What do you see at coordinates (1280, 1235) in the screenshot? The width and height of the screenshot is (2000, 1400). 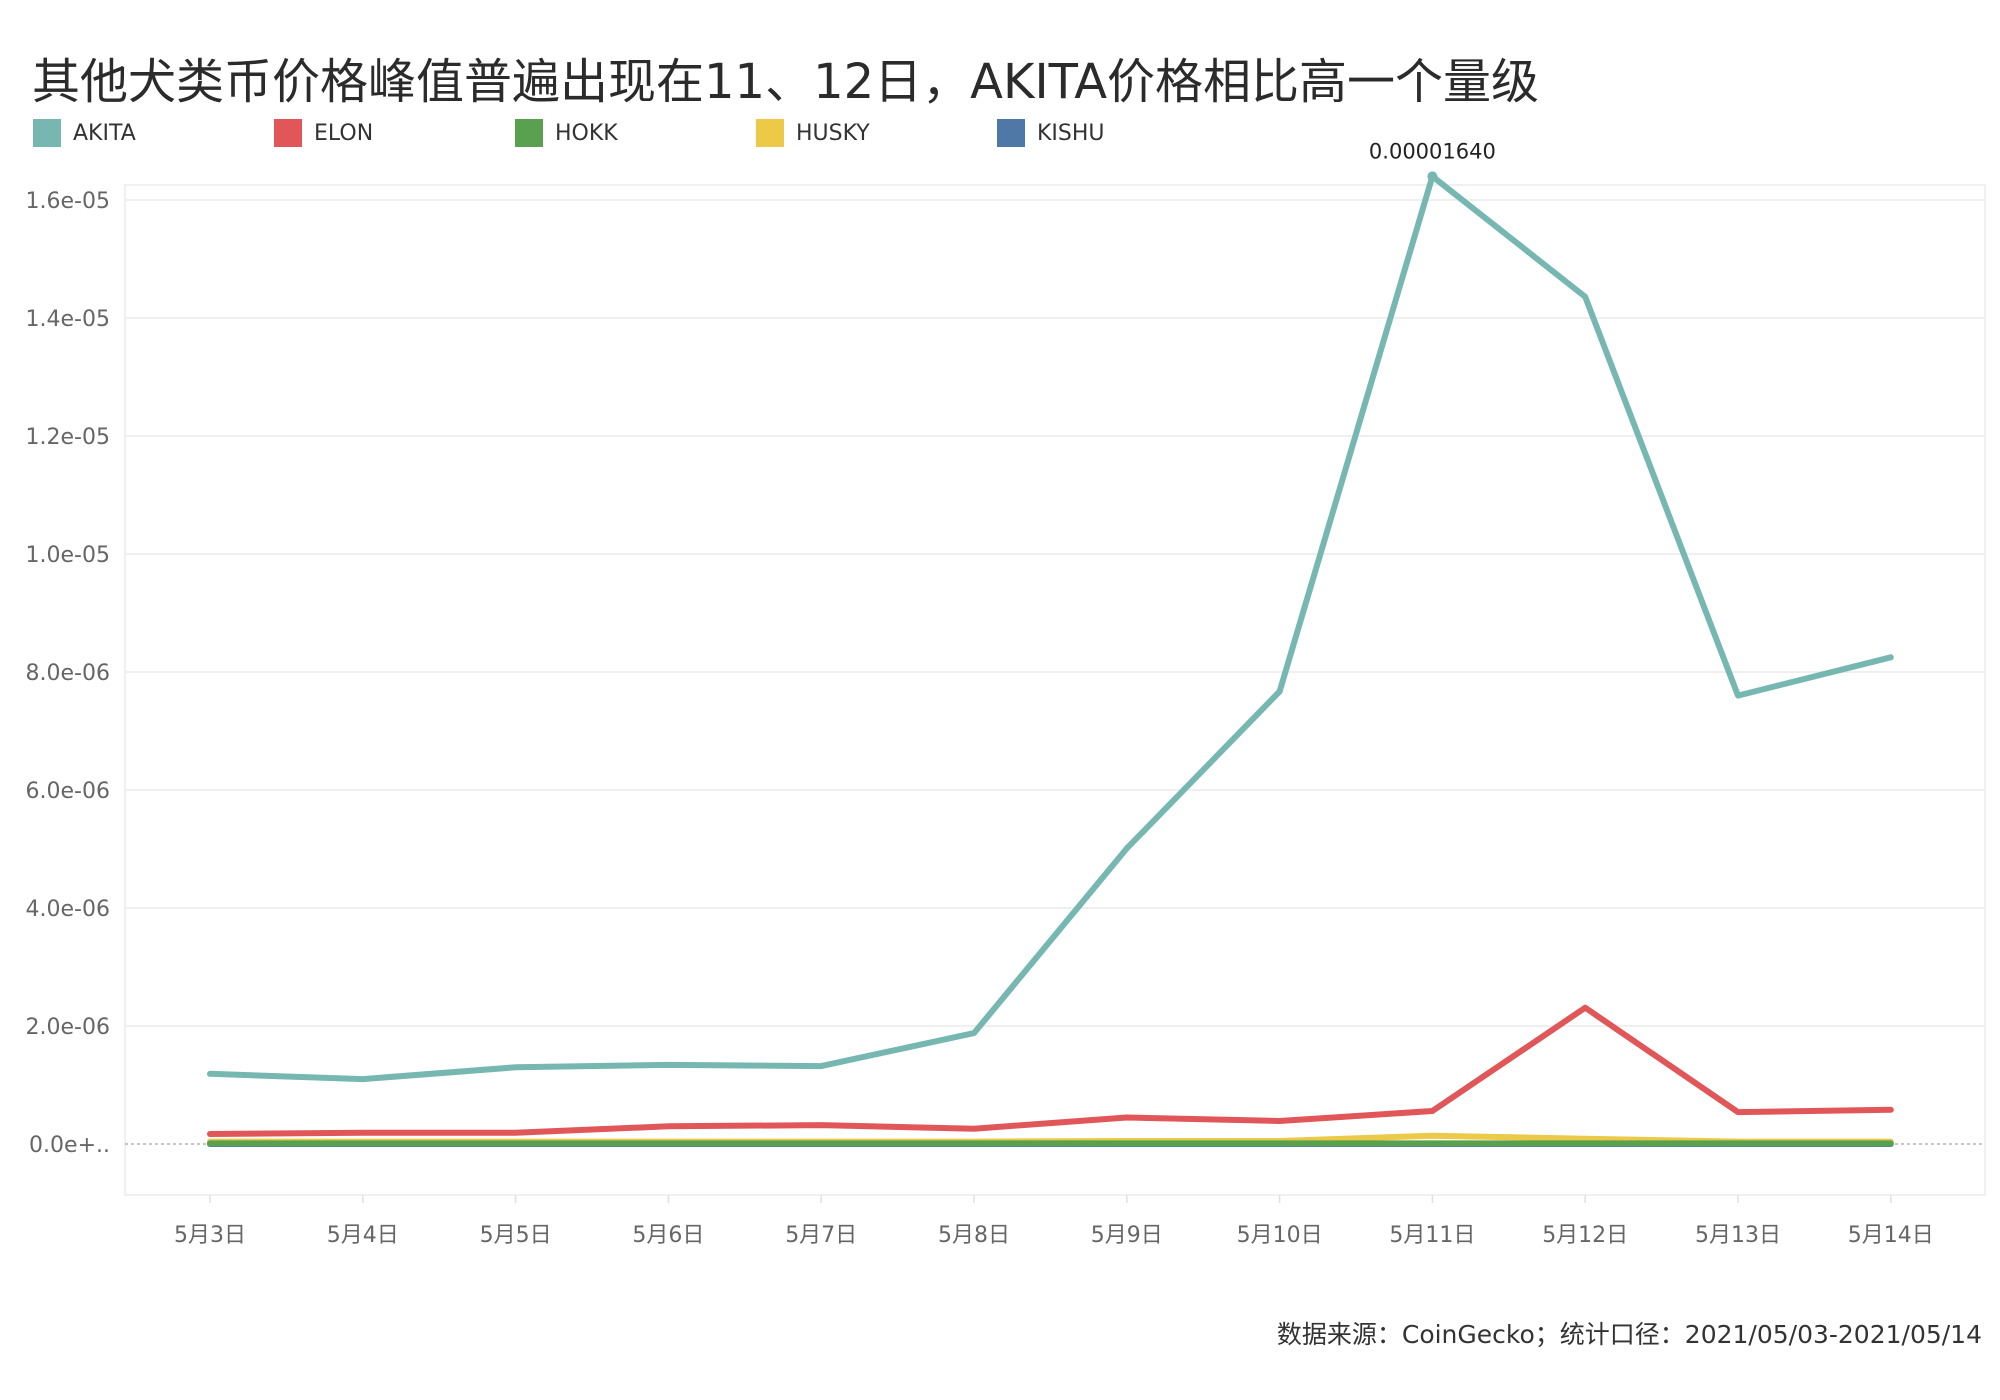 I see `x-tick-label: 5月10日` at bounding box center [1280, 1235].